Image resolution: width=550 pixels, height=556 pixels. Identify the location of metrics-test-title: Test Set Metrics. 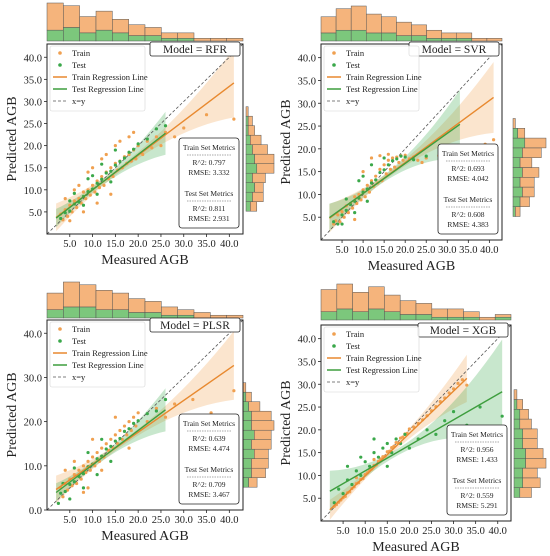
(209, 193).